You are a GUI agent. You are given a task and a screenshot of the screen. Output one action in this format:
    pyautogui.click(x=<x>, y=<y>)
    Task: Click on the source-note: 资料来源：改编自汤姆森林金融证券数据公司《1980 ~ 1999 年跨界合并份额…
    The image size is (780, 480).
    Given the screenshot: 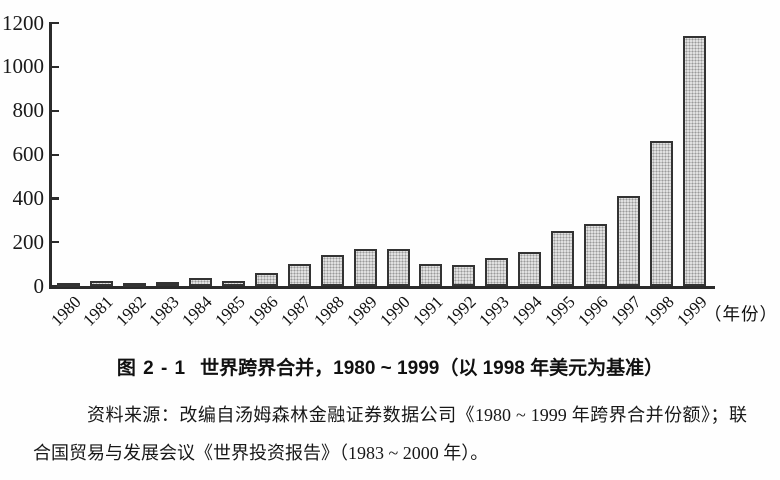 What is the action you would take?
    pyautogui.click(x=390, y=434)
    